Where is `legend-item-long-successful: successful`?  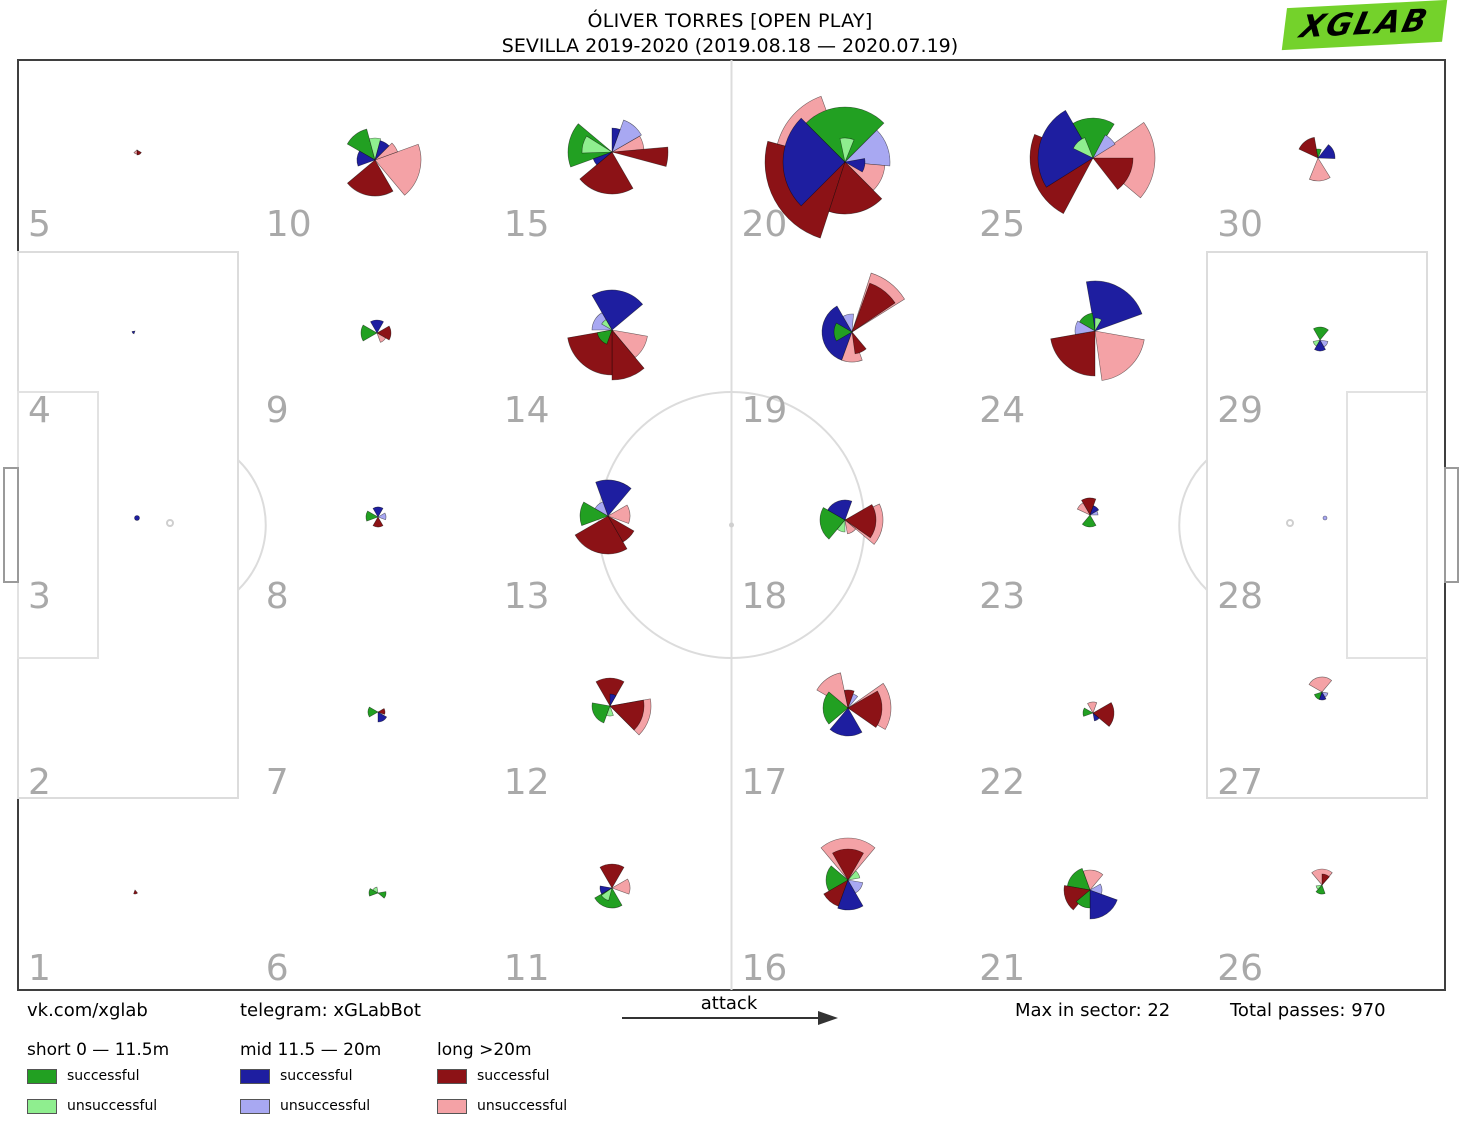
legend-item-long-successful: successful is located at coordinates (493, 1076).